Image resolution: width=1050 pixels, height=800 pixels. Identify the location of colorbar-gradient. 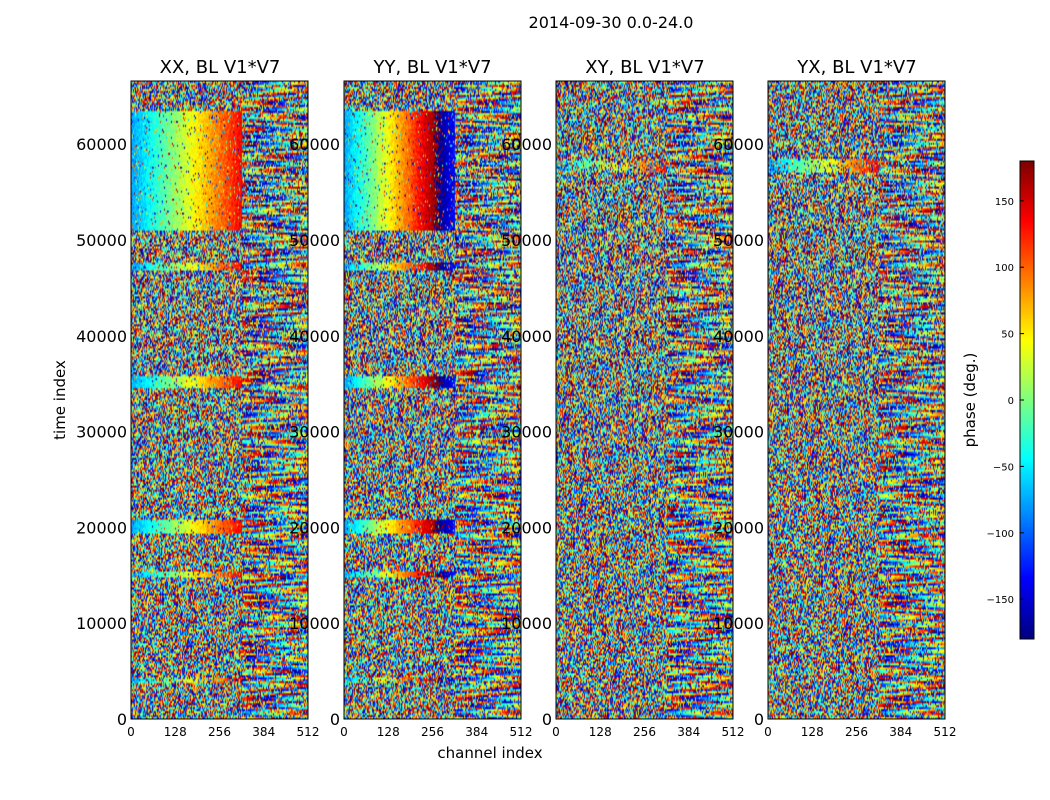
(1027, 400).